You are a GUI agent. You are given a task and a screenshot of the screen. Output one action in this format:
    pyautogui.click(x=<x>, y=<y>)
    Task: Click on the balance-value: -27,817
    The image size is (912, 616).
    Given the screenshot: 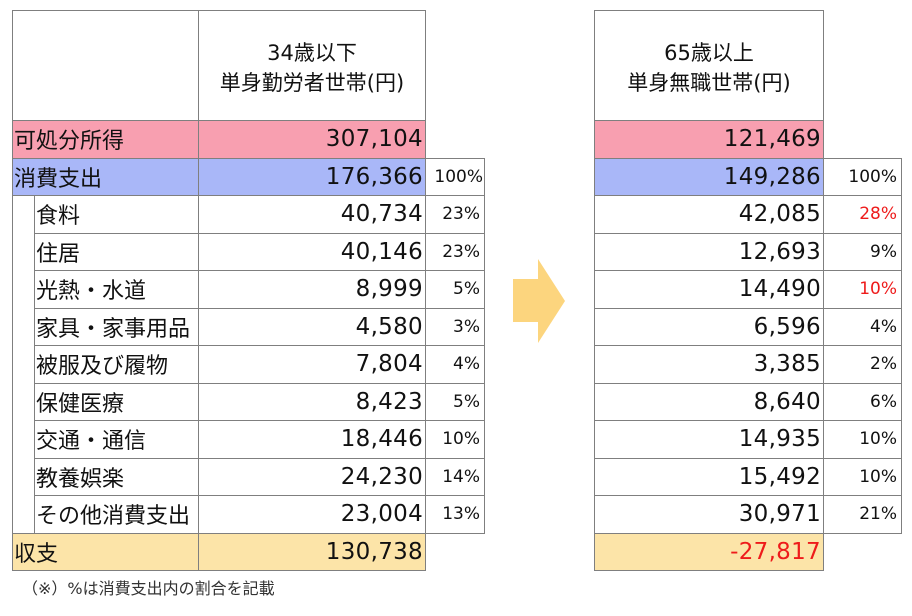 What is the action you would take?
    pyautogui.click(x=709, y=551)
    